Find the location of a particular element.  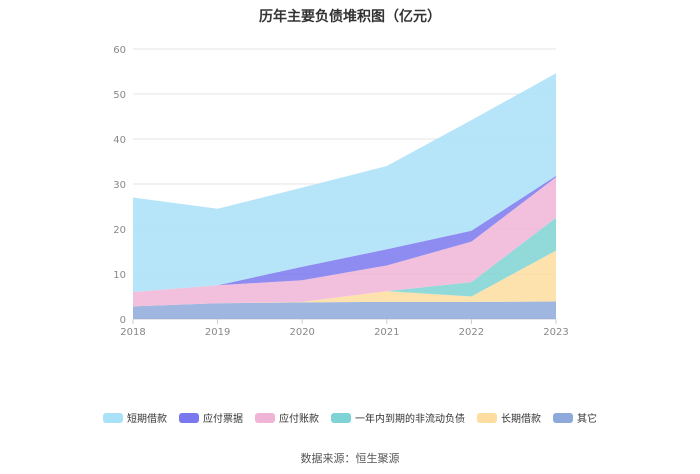

legend-item: 应付账款 is located at coordinates (287, 417).